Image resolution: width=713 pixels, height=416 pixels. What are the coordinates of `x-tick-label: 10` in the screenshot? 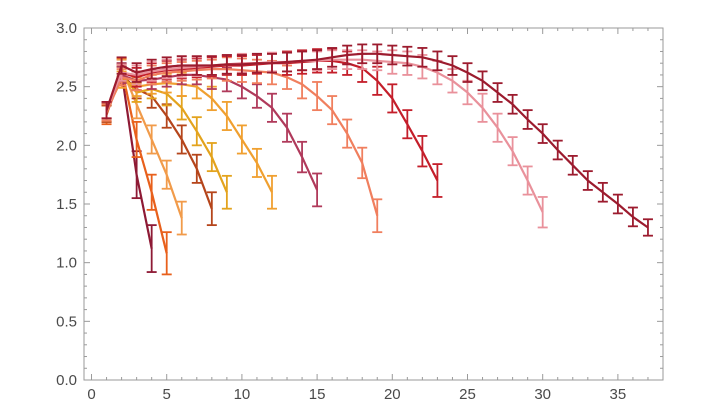 It's located at (242, 394).